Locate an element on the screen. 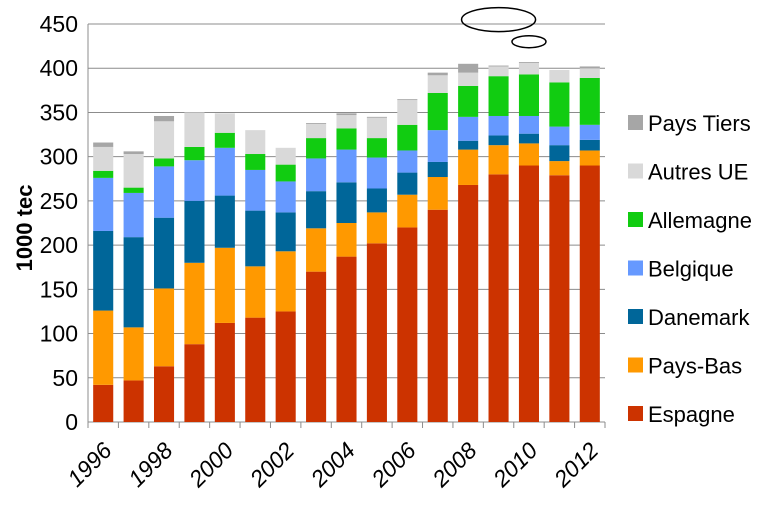  bar-segment-pays-tiers-1997 is located at coordinates (133, 153).